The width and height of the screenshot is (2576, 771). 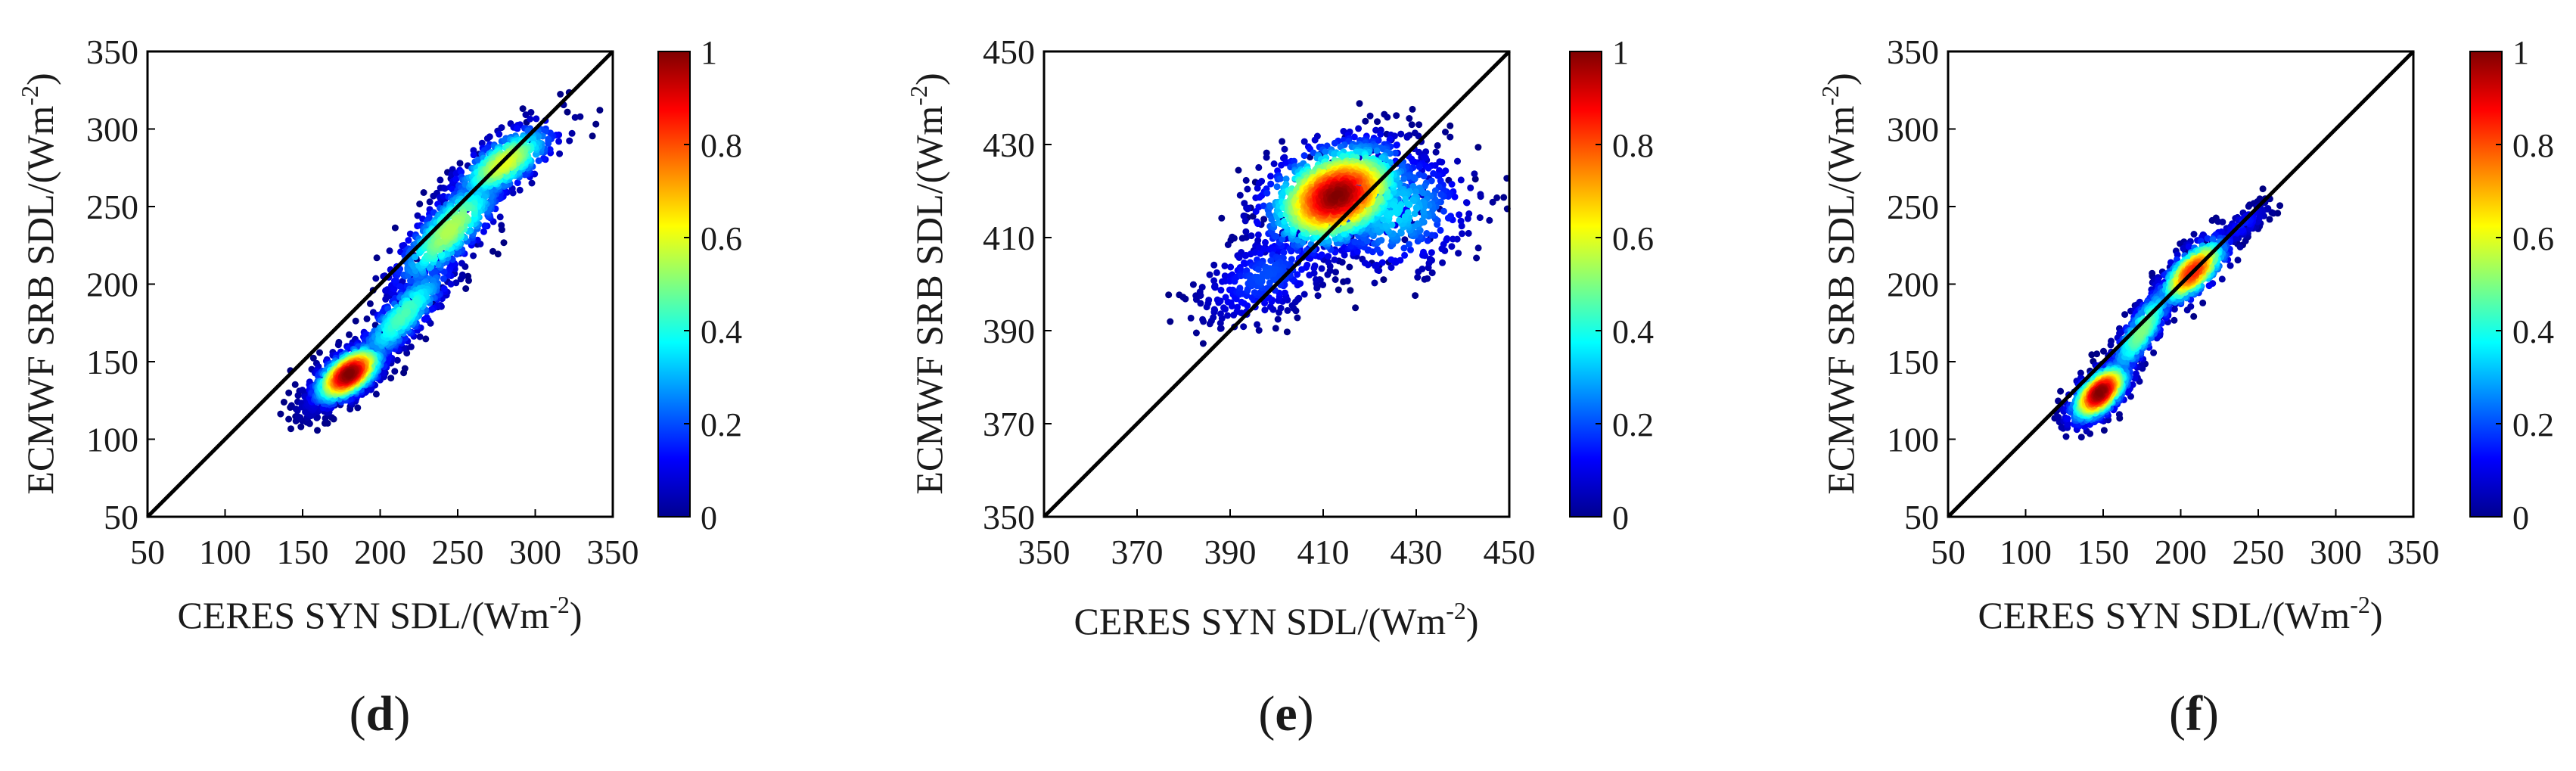 What do you see at coordinates (379, 613) in the screenshot?
I see `panel-d-x-axis-label: CERES SYN SDL/(Wm-2)` at bounding box center [379, 613].